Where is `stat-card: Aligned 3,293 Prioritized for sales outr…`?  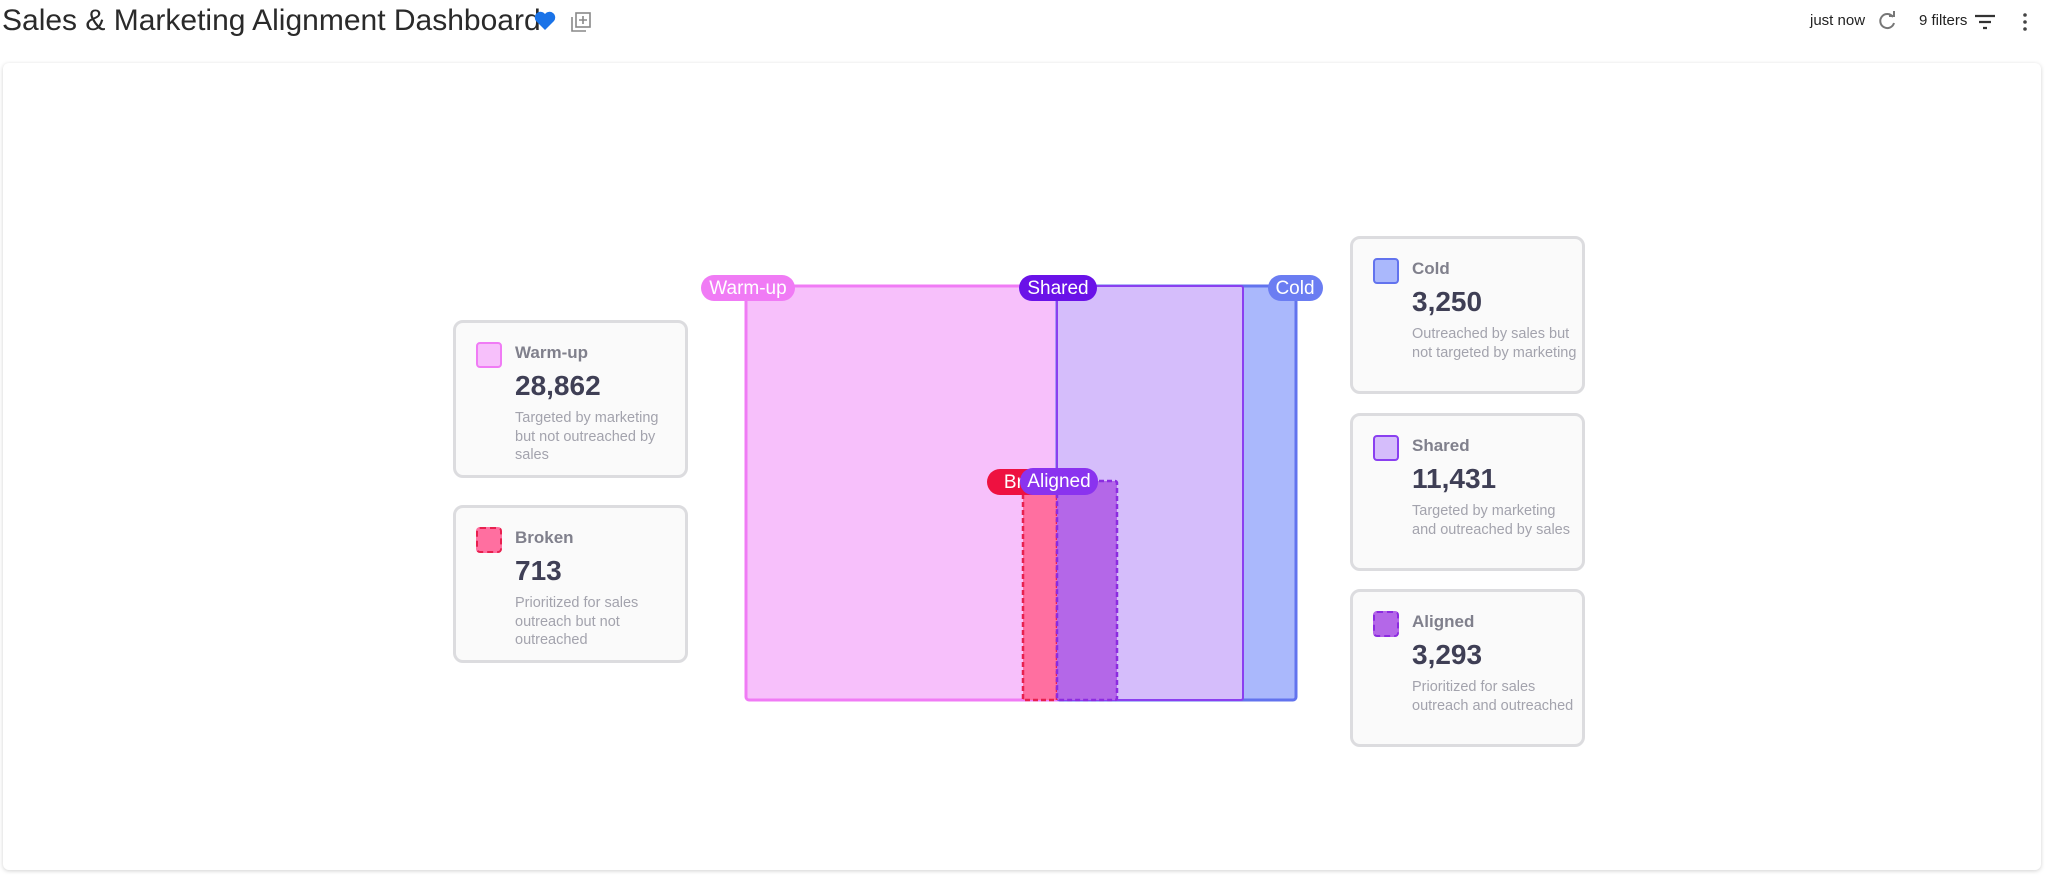 stat-card: Aligned 3,293 Prioritized for sales outr… is located at coordinates (1467, 668).